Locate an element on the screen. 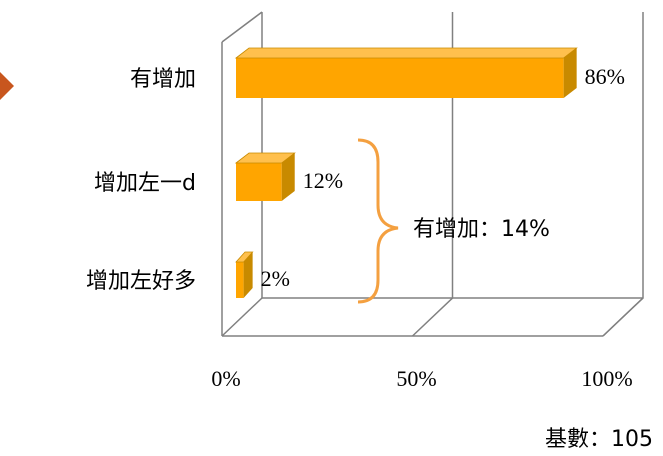 This screenshot has height=456, width=663. group-brace is located at coordinates (378, 221).